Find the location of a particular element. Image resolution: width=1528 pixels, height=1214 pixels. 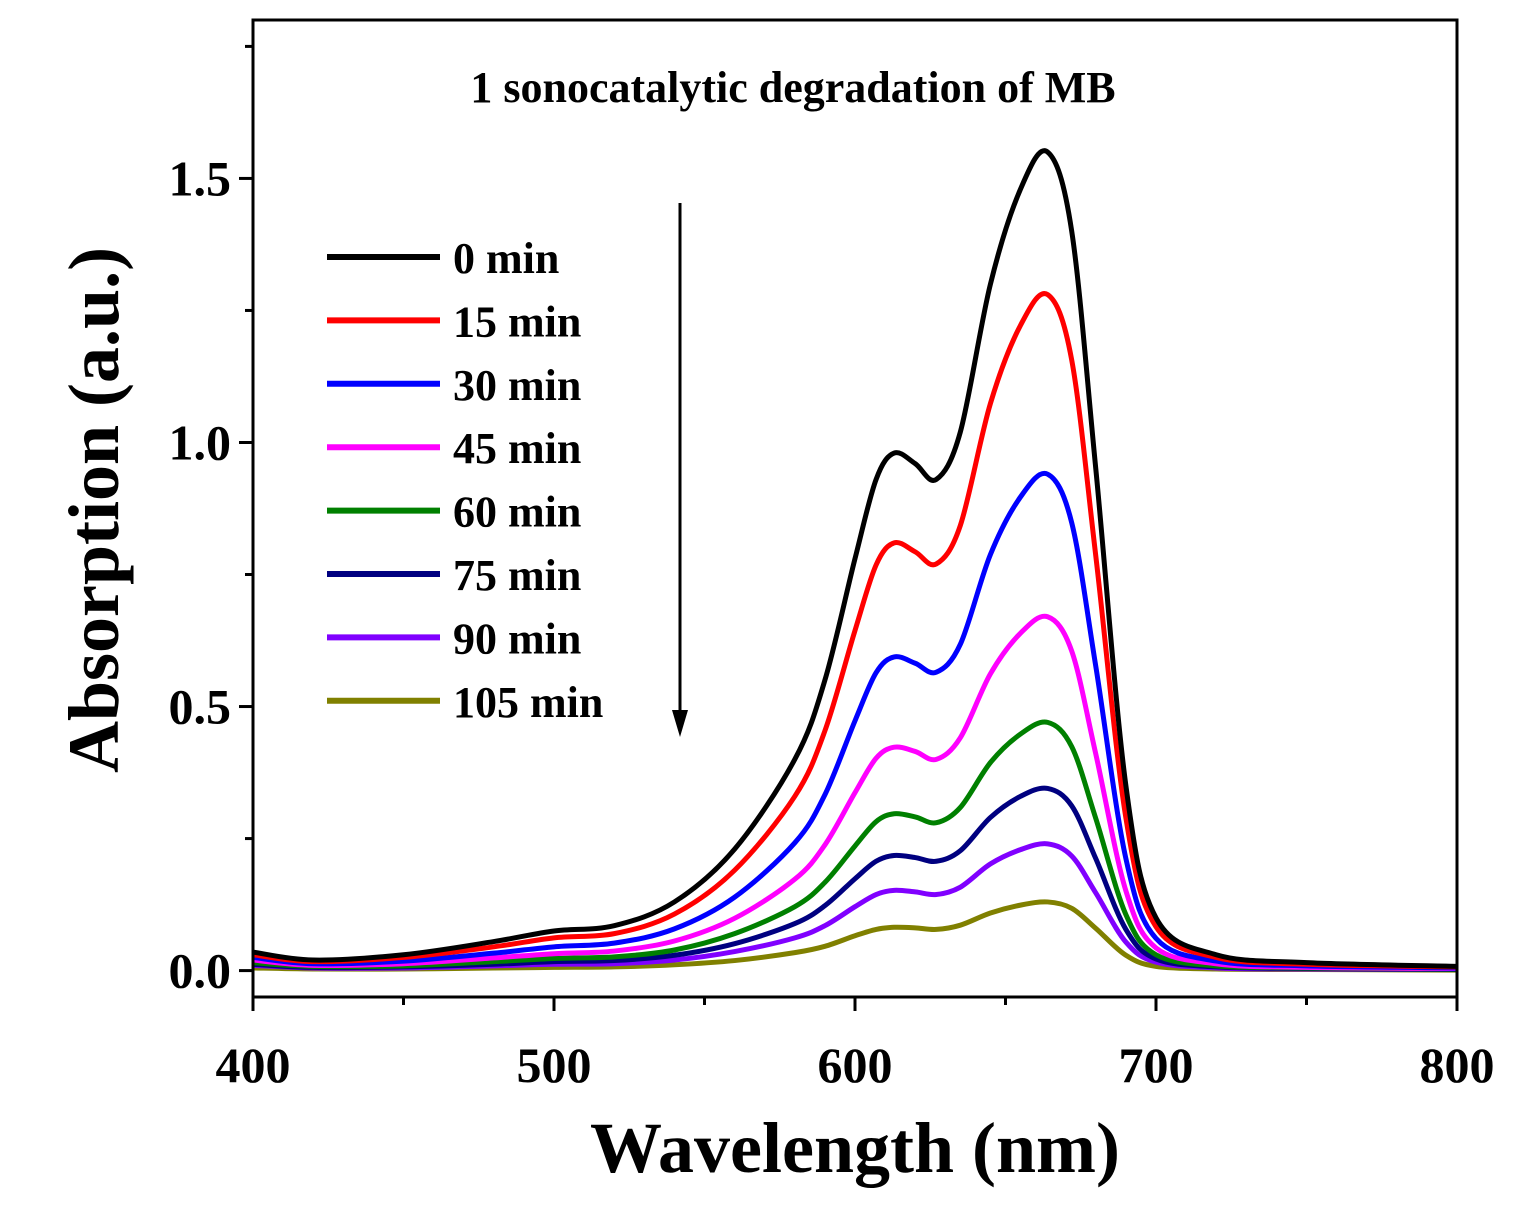

legend-item: 105 min is located at coordinates (465, 702).